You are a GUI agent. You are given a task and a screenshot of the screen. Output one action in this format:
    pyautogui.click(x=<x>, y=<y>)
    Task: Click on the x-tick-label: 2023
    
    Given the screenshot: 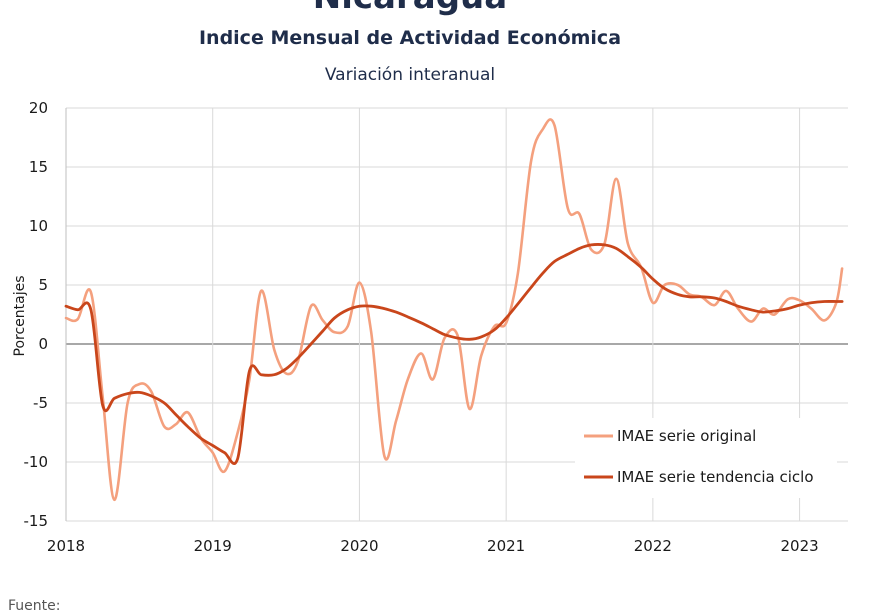 What is the action you would take?
    pyautogui.click(x=799, y=546)
    